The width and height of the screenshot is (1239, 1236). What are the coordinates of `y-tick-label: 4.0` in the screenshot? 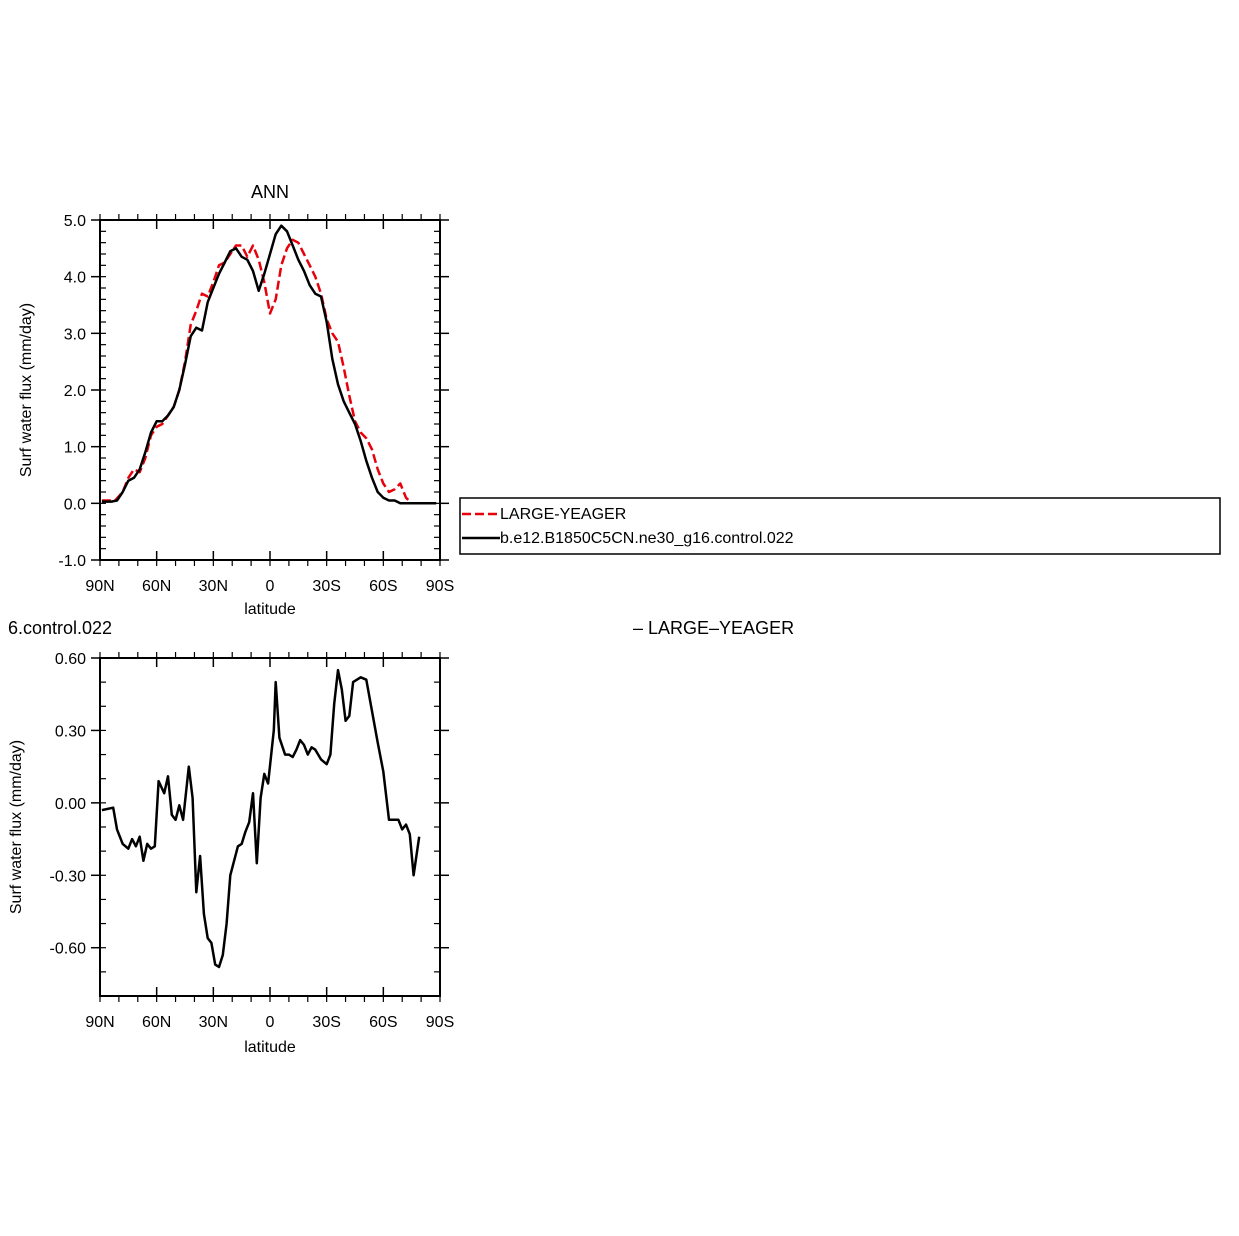 It's located at (75, 278).